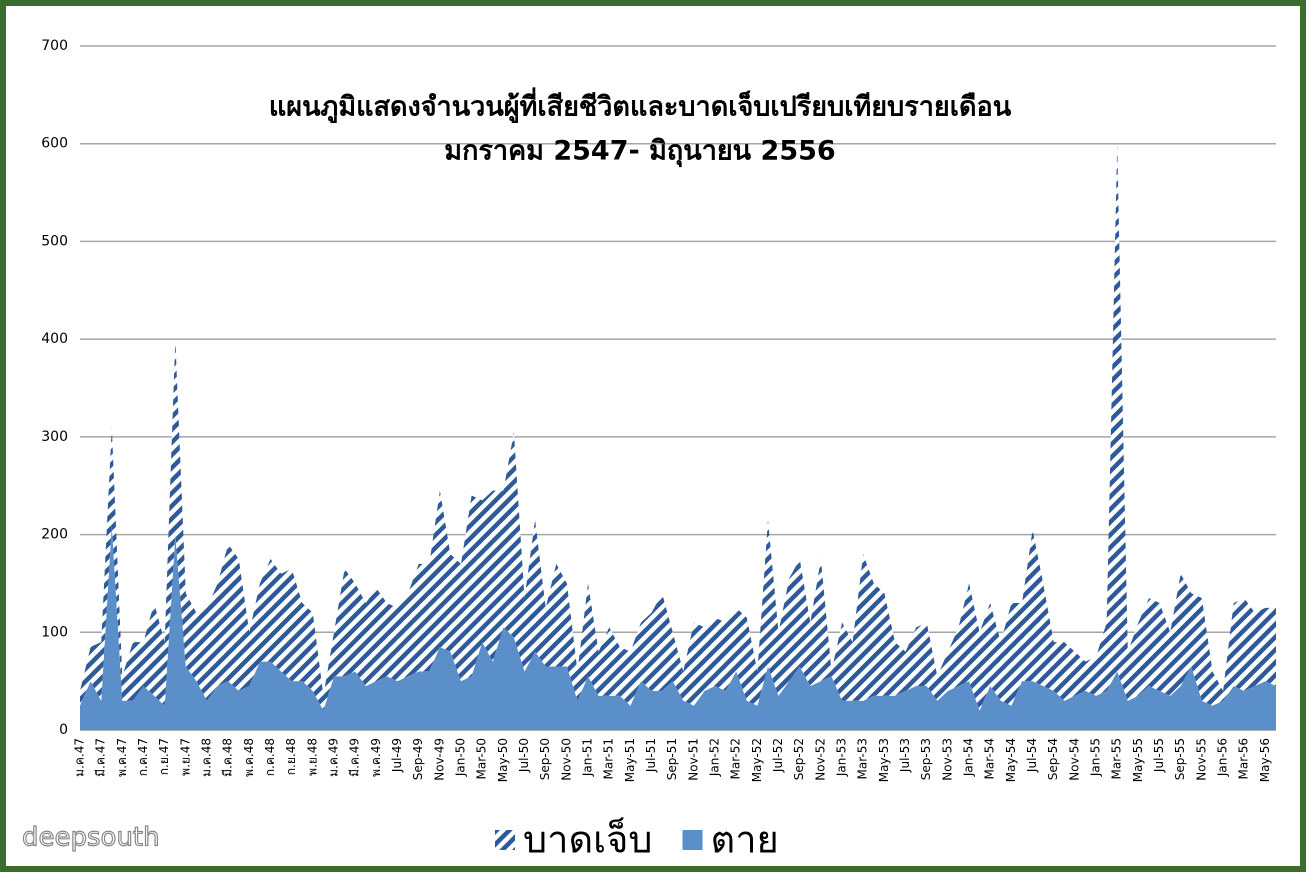 The height and width of the screenshot is (876, 1306). I want to click on x-tick-label: ม.ค.47, so click(80, 757).